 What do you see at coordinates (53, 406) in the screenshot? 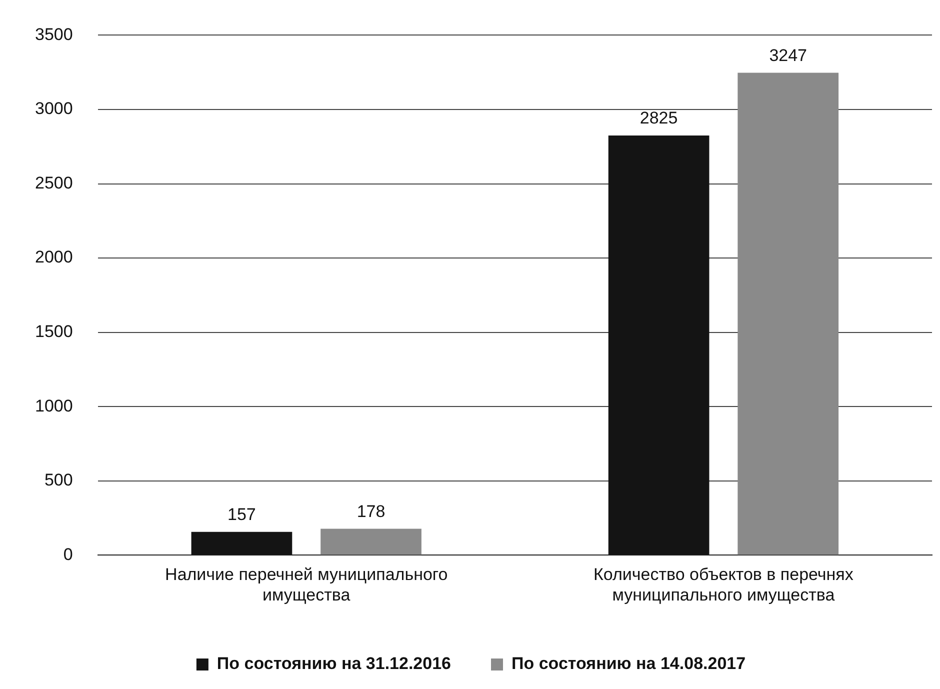
I see `y-tick-label: 1000` at bounding box center [53, 406].